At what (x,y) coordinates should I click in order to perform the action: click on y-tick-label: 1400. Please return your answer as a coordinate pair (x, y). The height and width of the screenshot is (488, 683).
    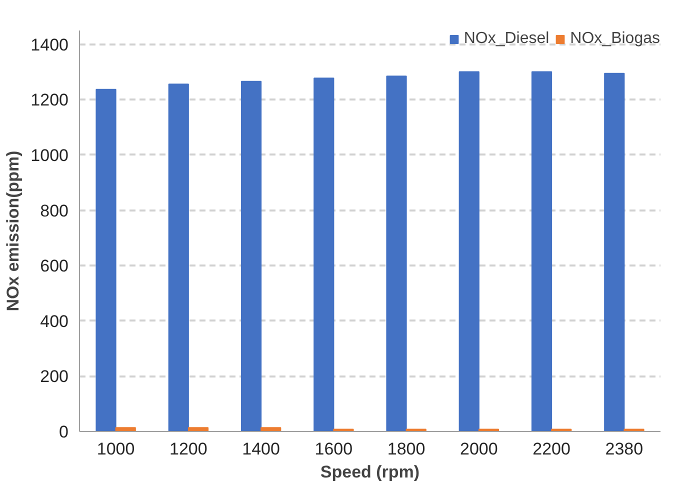
    Looking at the image, I should click on (49, 44).